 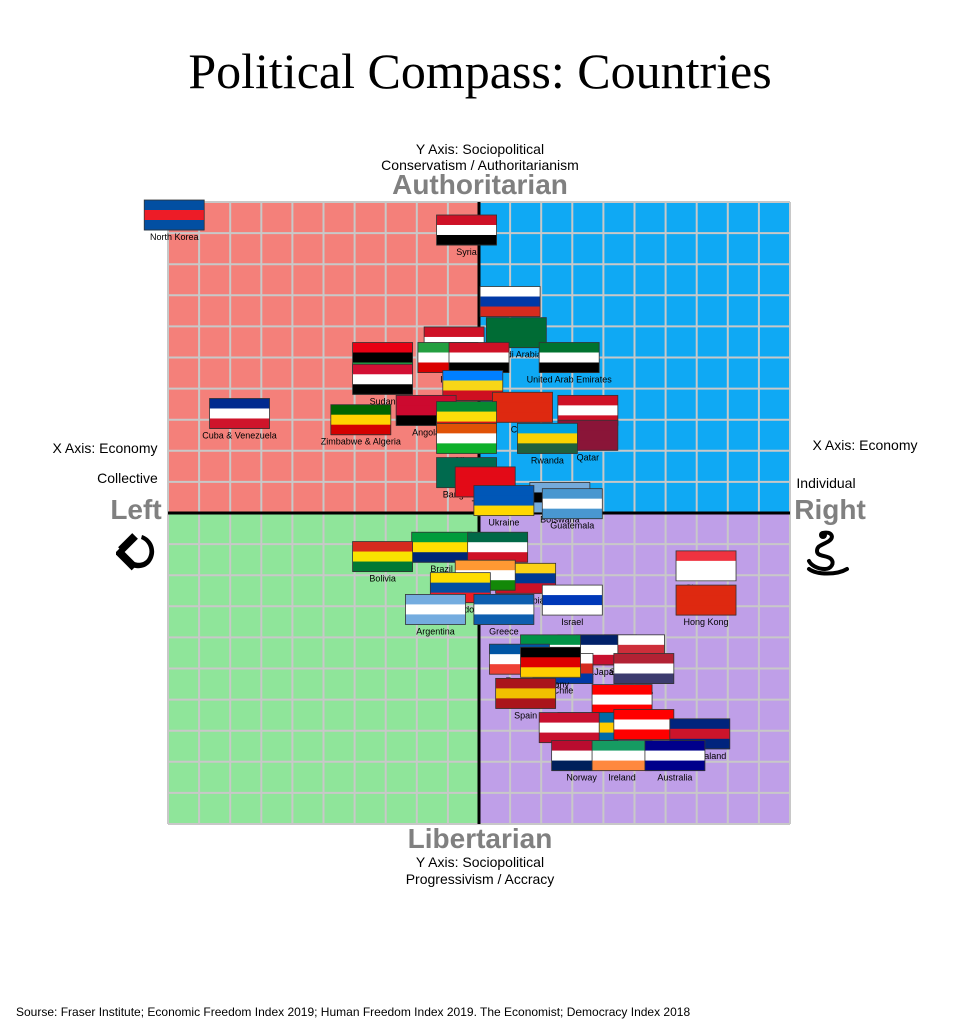 What do you see at coordinates (135, 552) in the screenshot?
I see `hammer-and-sickle-icon` at bounding box center [135, 552].